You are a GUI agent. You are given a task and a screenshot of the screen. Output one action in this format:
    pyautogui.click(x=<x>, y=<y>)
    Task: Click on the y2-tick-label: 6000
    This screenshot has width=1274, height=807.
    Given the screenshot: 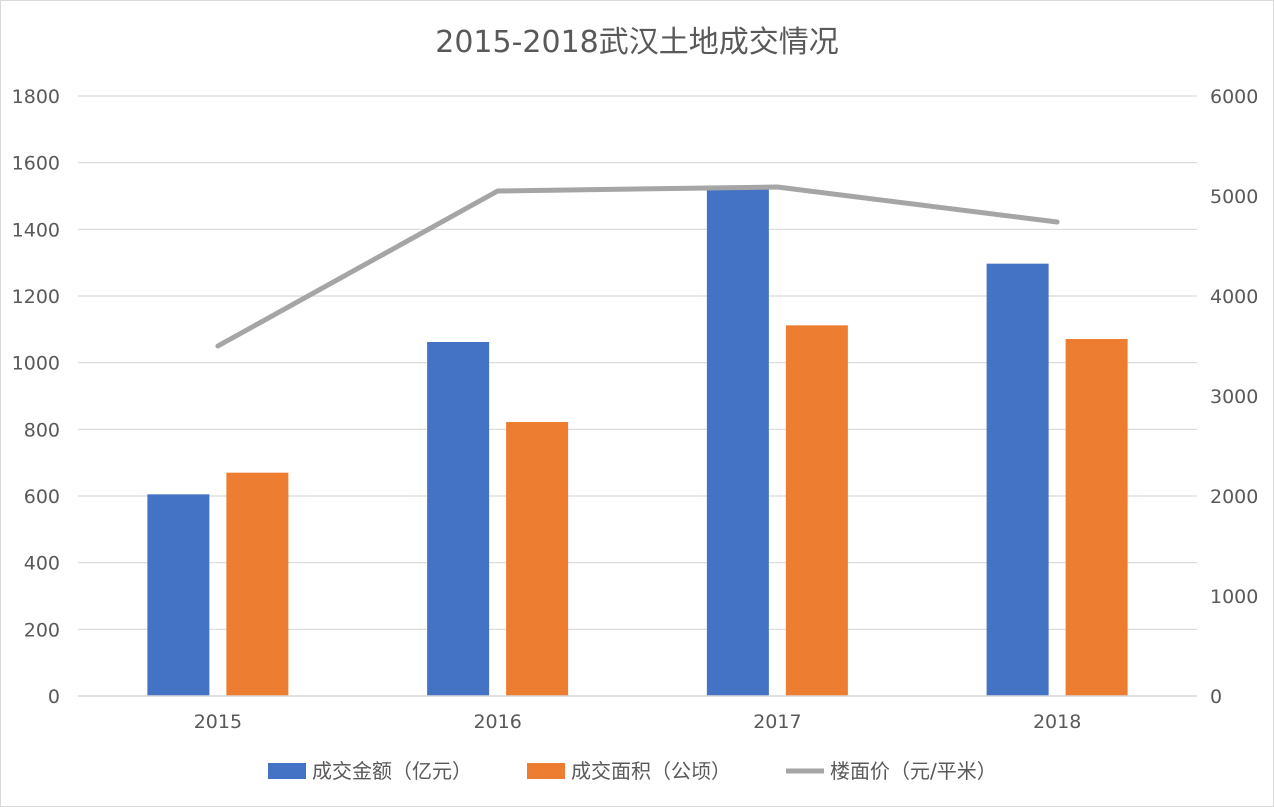 What is the action you would take?
    pyautogui.click(x=1234, y=97)
    